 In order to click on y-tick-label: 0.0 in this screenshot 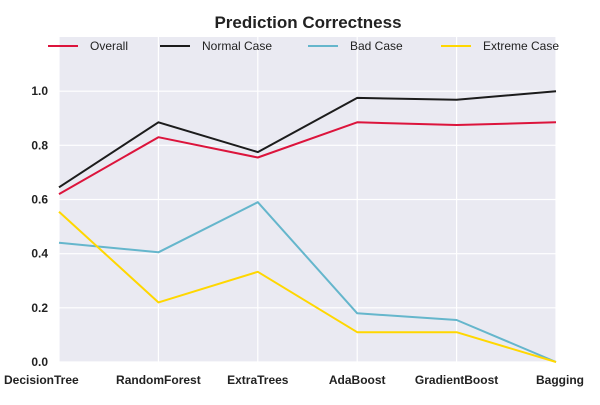, I will do `click(39, 362)`.